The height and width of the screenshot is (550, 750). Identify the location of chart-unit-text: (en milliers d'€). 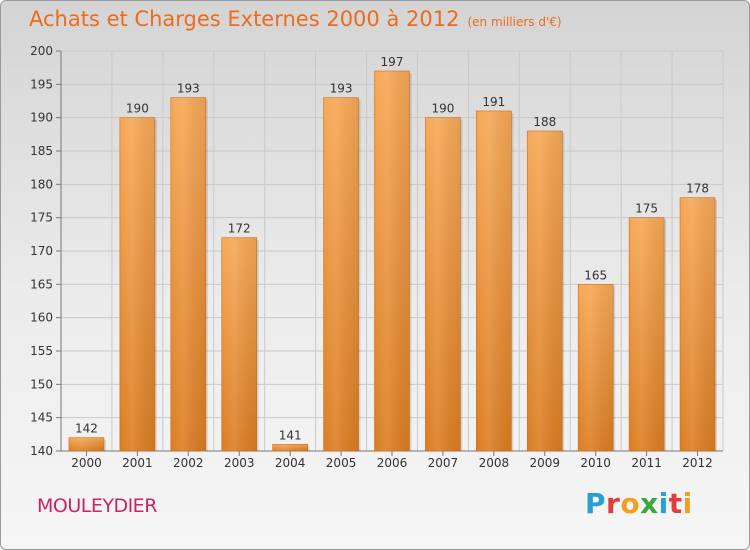
(514, 22).